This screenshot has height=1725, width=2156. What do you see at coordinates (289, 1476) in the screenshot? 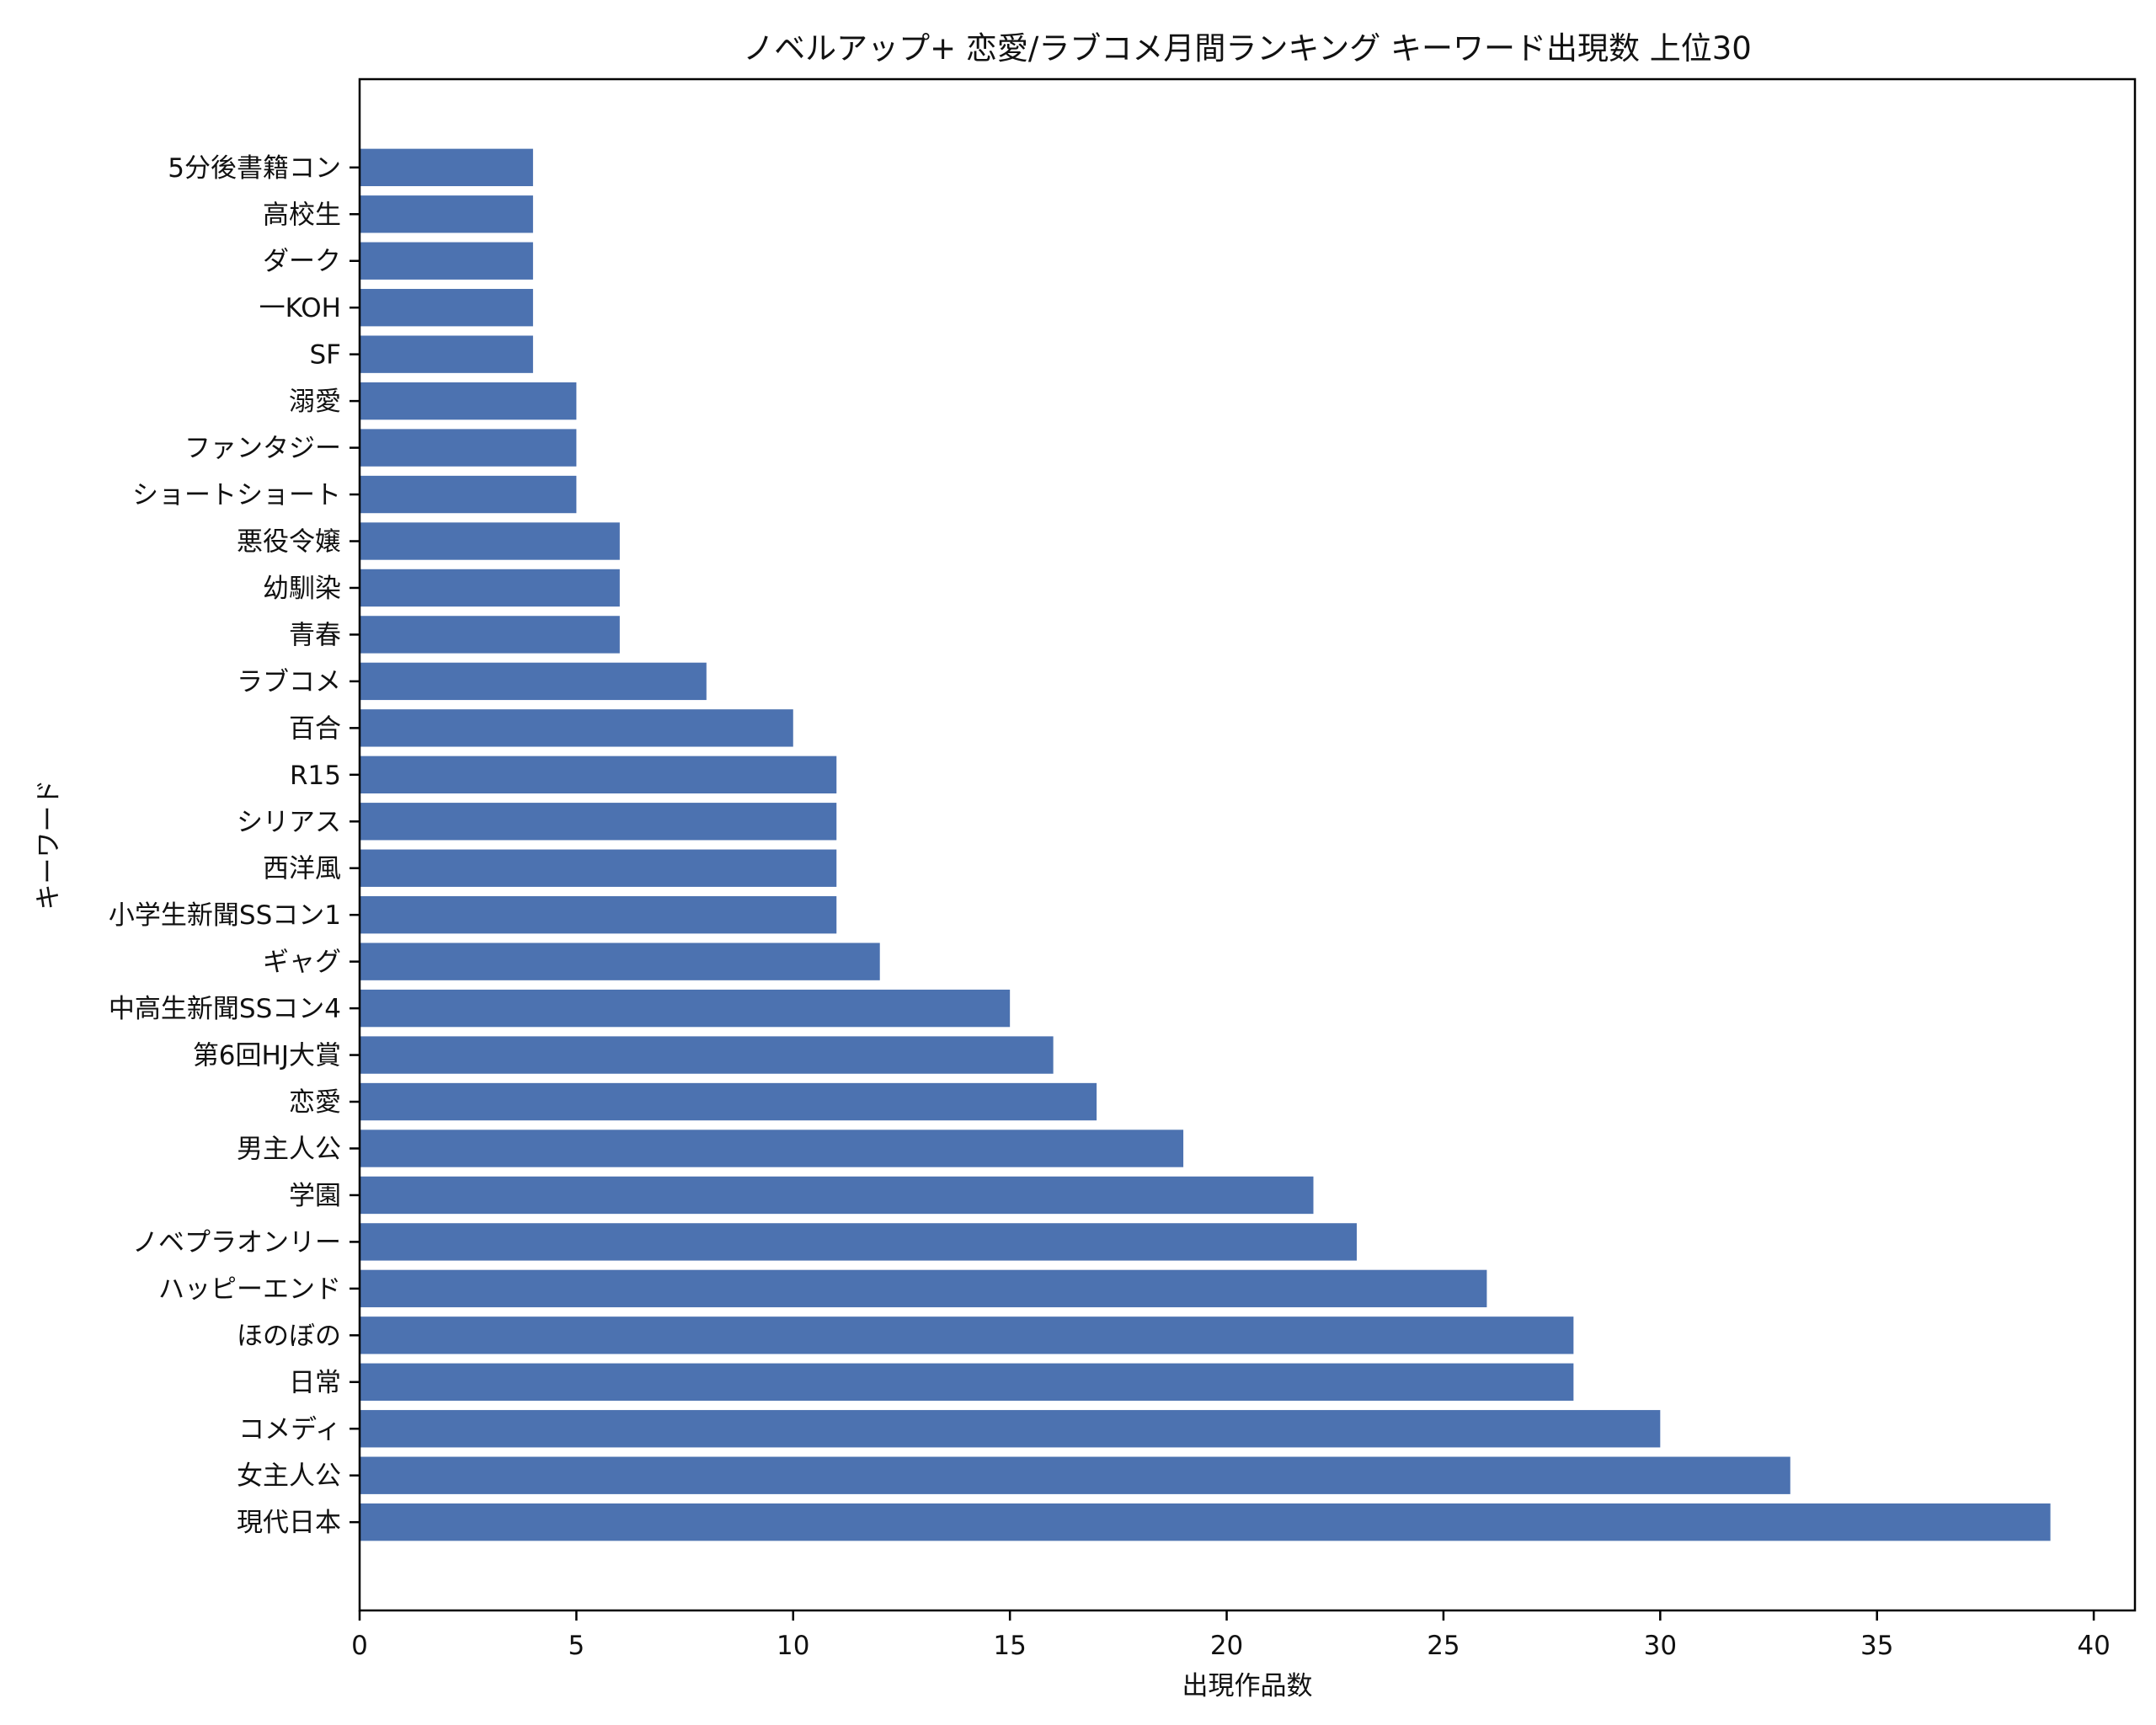
I see `y-tick-label: 女主人公` at bounding box center [289, 1476].